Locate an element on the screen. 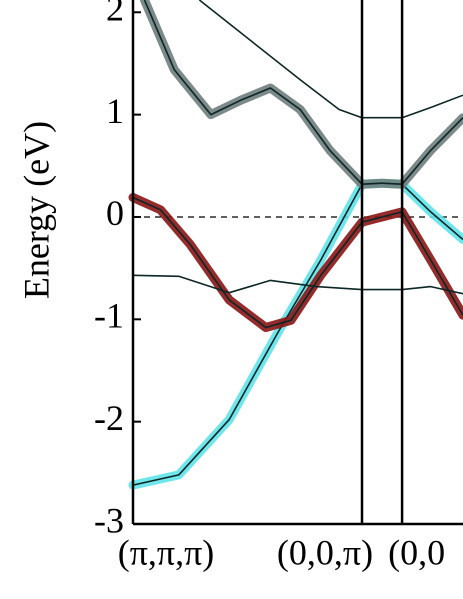  y-tick-label: -3 is located at coordinates (109, 520).